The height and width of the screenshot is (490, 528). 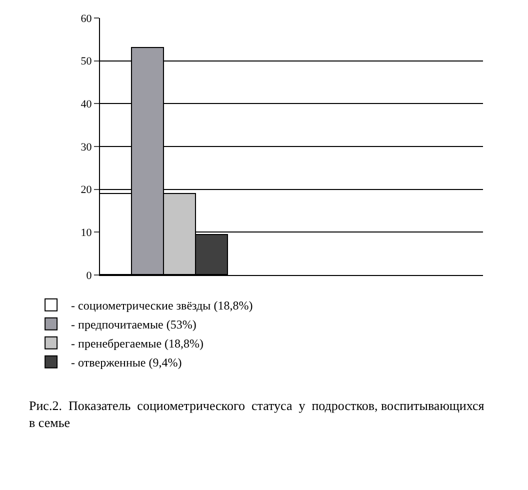 What do you see at coordinates (86, 104) in the screenshot?
I see `y-tick-label: 40` at bounding box center [86, 104].